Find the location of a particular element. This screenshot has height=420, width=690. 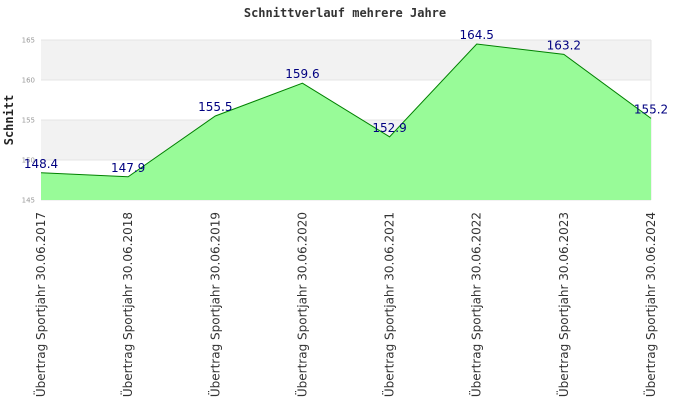

data-label: 148.4 is located at coordinates (41, 164).